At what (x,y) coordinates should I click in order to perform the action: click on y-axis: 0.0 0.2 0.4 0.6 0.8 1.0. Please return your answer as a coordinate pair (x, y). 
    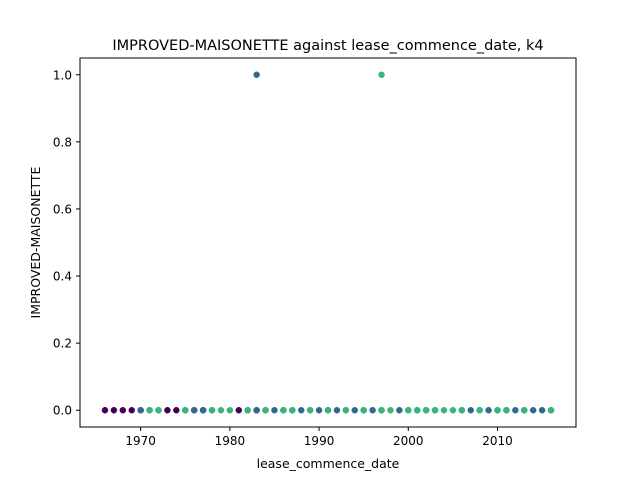
    Looking at the image, I should click on (66, 243).